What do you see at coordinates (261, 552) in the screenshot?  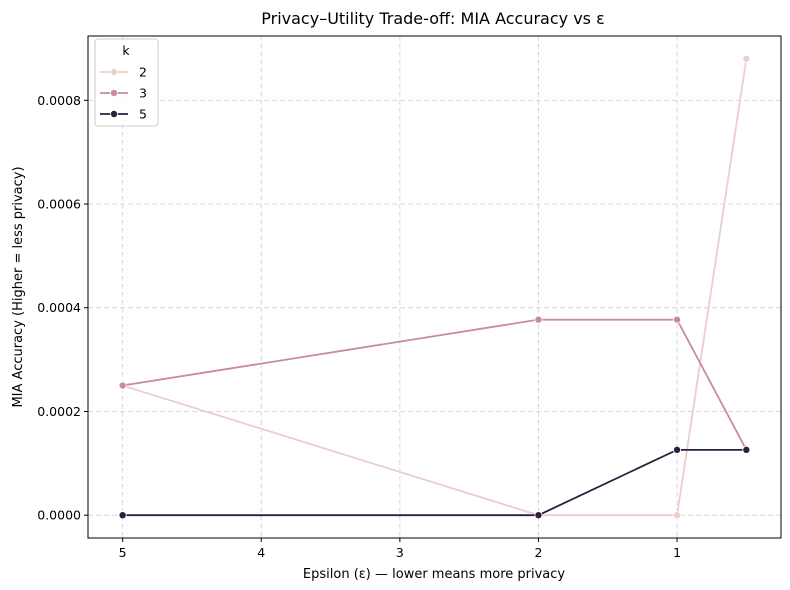 I see `x-tick-label: 4` at bounding box center [261, 552].